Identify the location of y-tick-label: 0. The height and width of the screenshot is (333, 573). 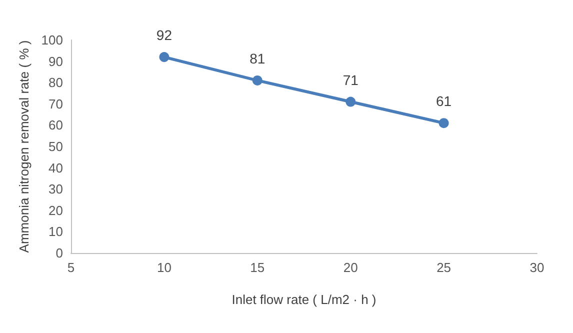
(59, 253).